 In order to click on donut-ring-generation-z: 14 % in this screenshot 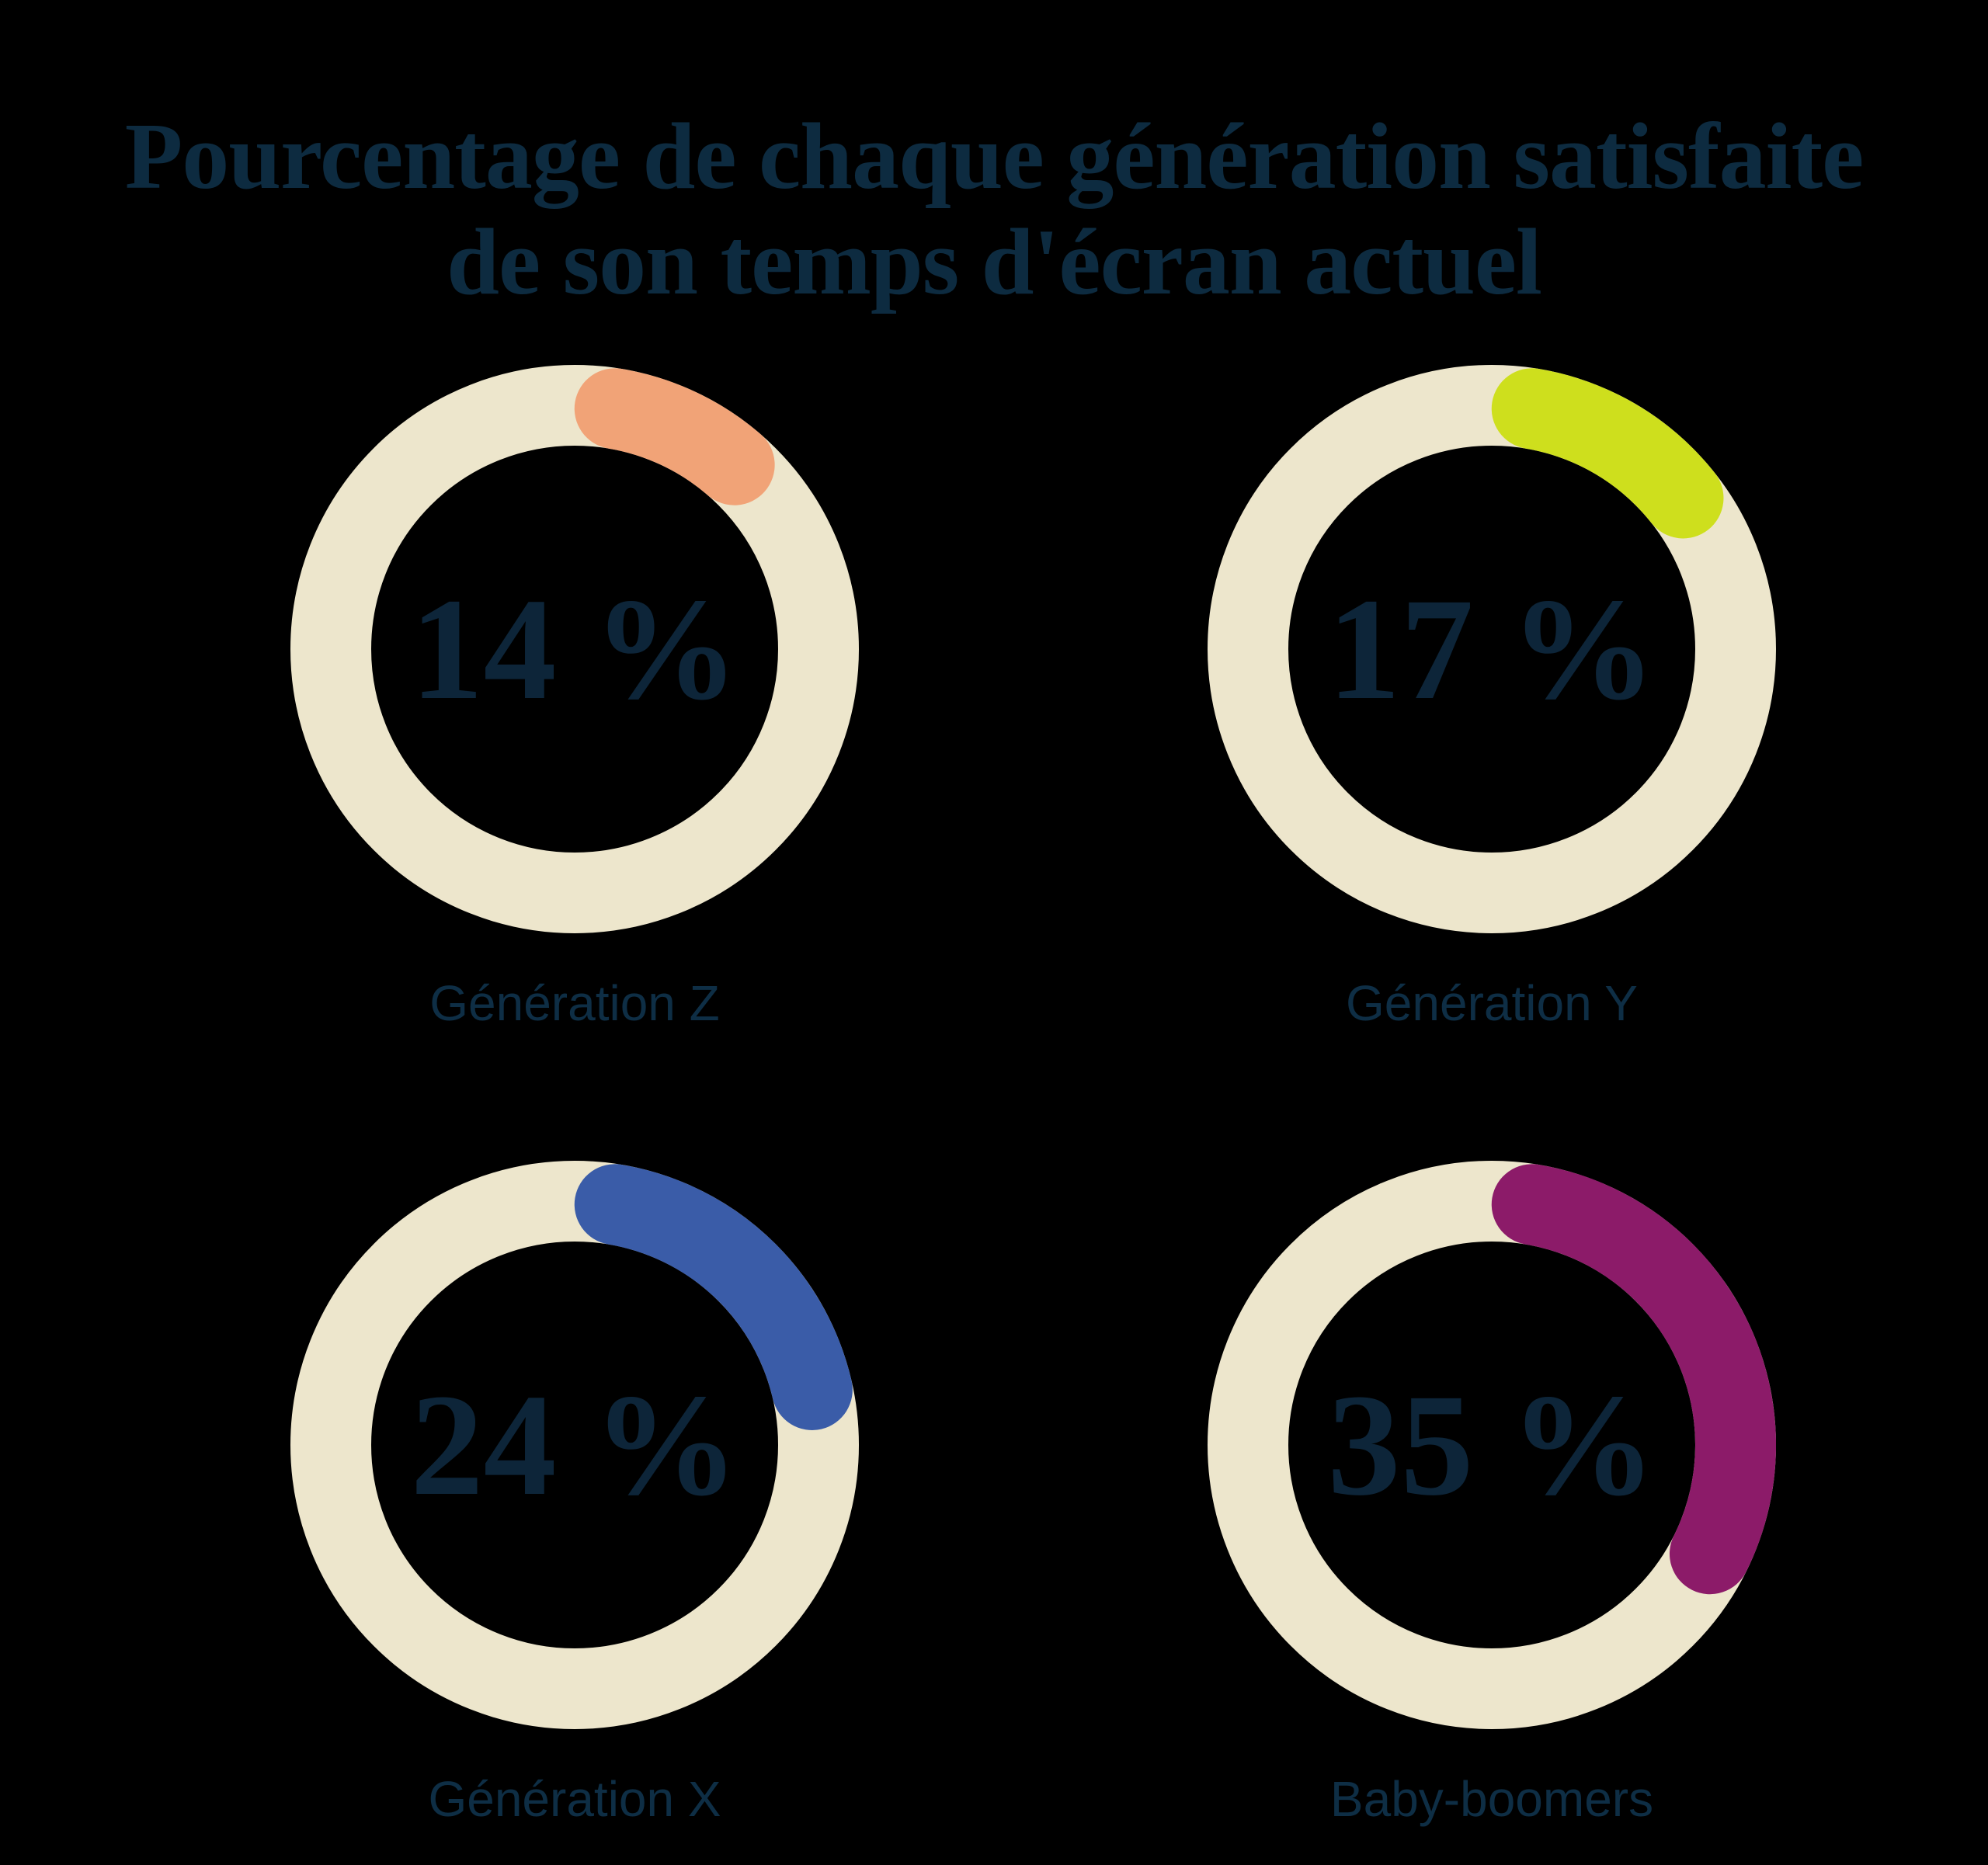, I will do `click(574, 649)`.